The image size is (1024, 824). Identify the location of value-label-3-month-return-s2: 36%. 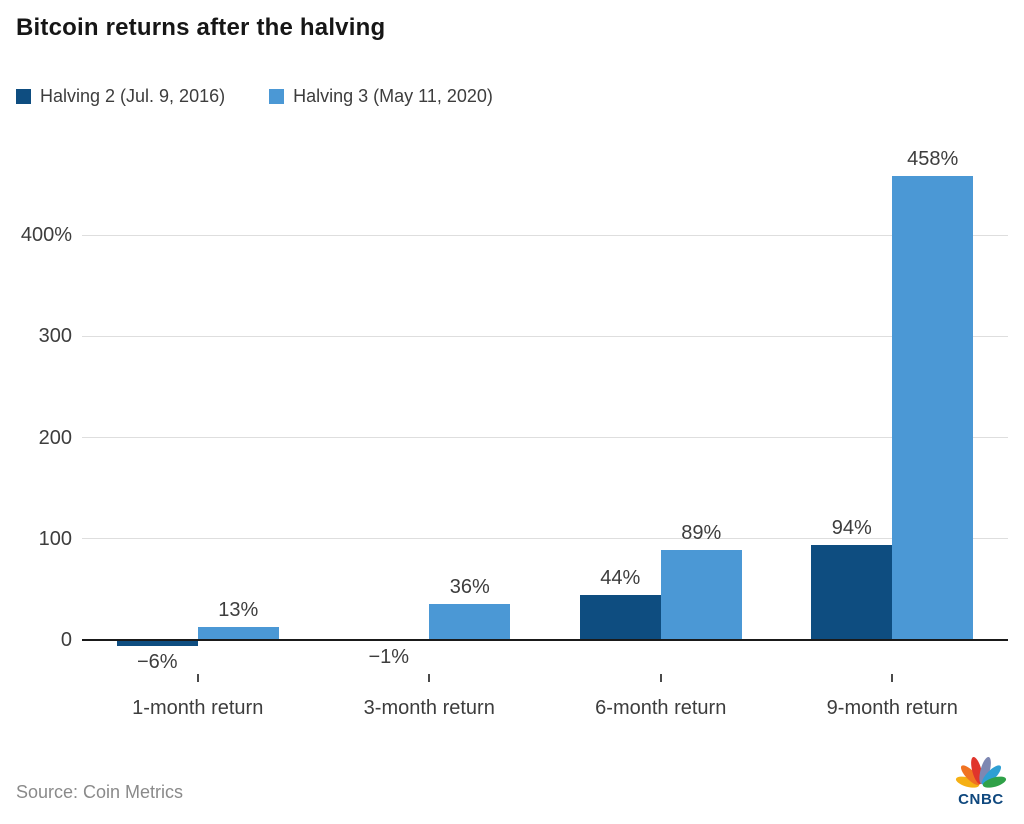
(469, 587).